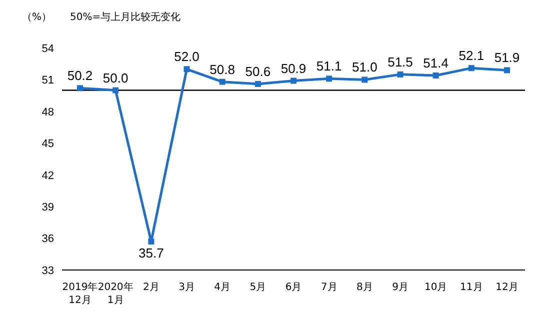  Describe the element at coordinates (258, 287) in the screenshot. I see `x-tick-label: 5月` at that location.